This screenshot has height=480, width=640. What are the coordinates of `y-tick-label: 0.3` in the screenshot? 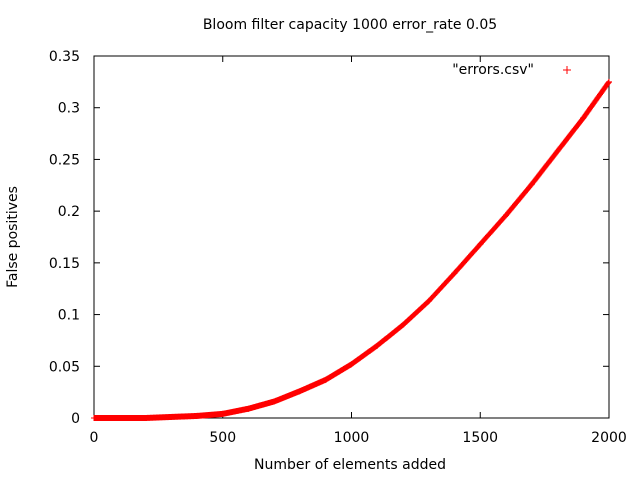 It's located at (69, 109).